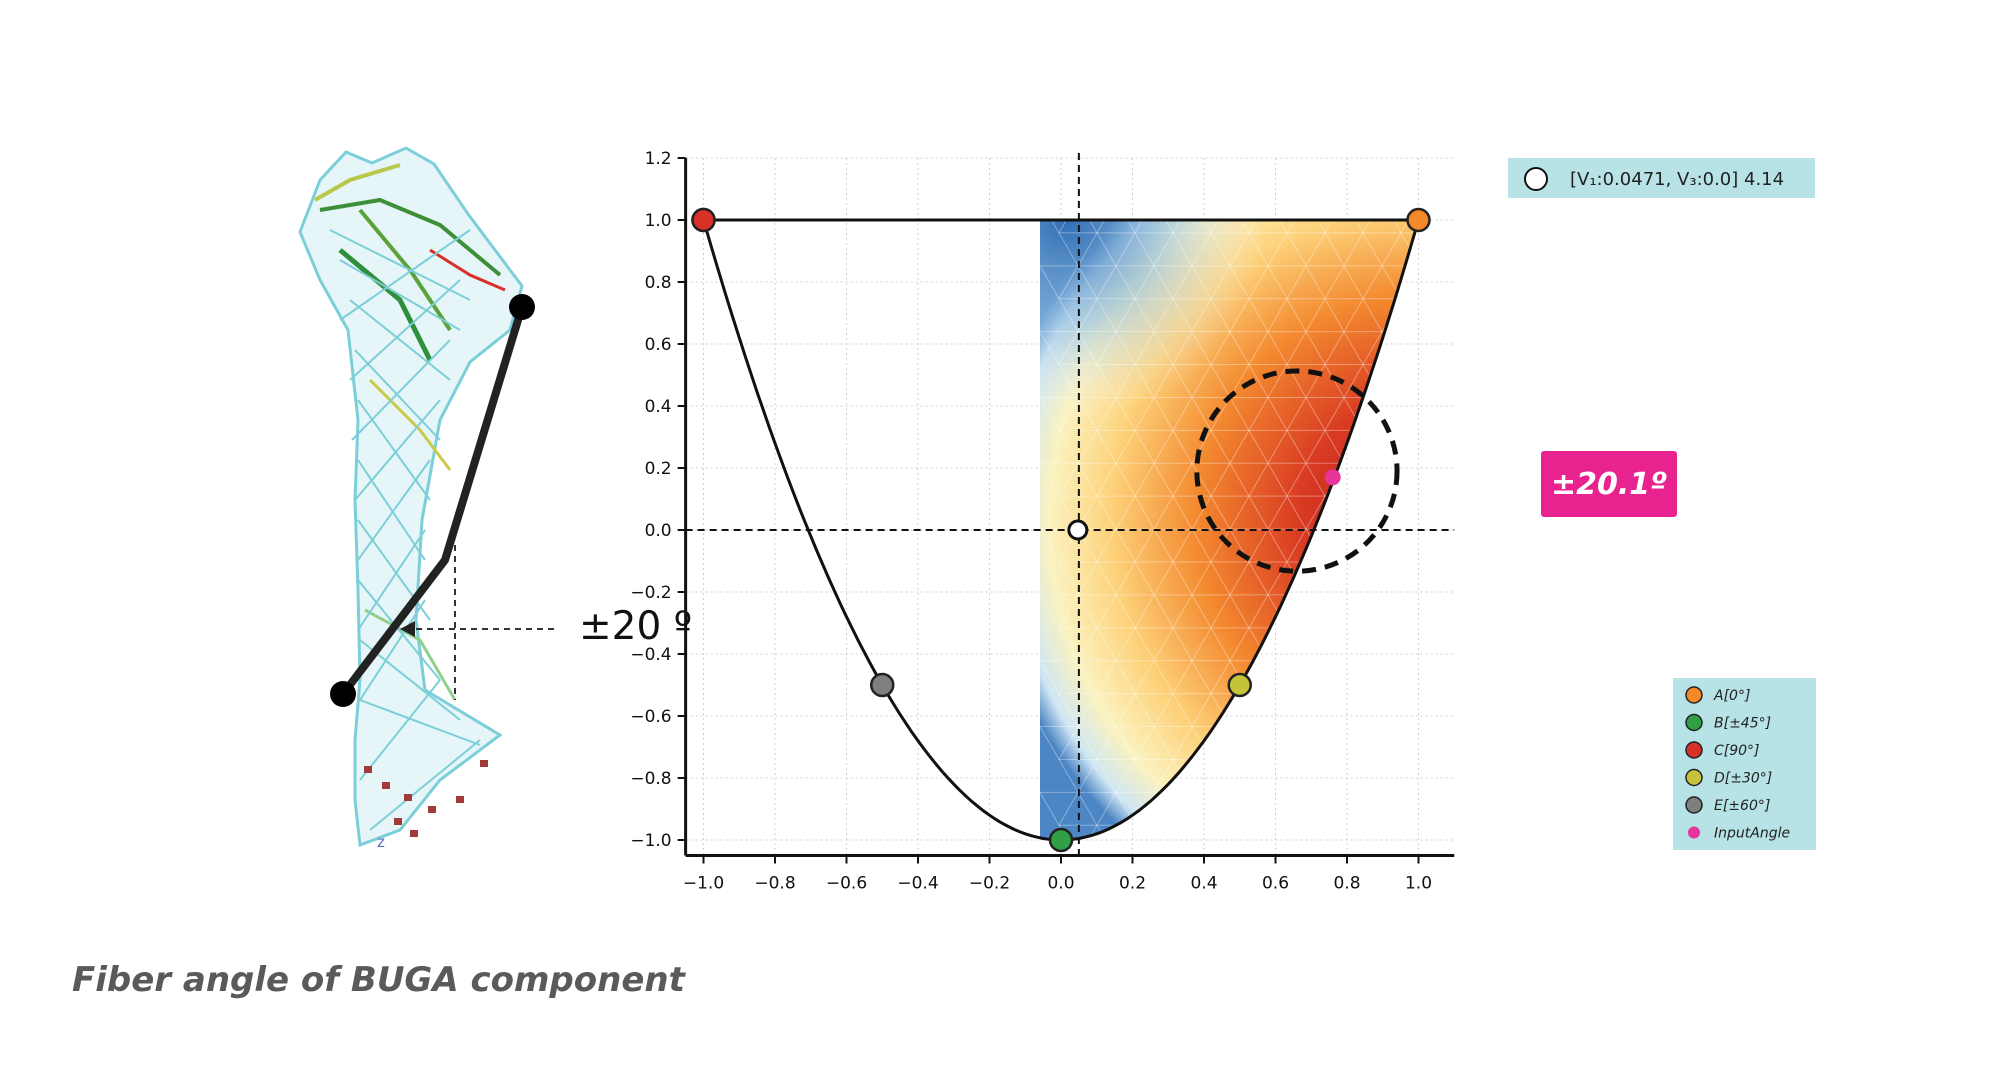 This screenshot has height=1090, width=2000. Describe the element at coordinates (1742, 724) in the screenshot. I see `legend-entry-label: B[±45°]` at that location.